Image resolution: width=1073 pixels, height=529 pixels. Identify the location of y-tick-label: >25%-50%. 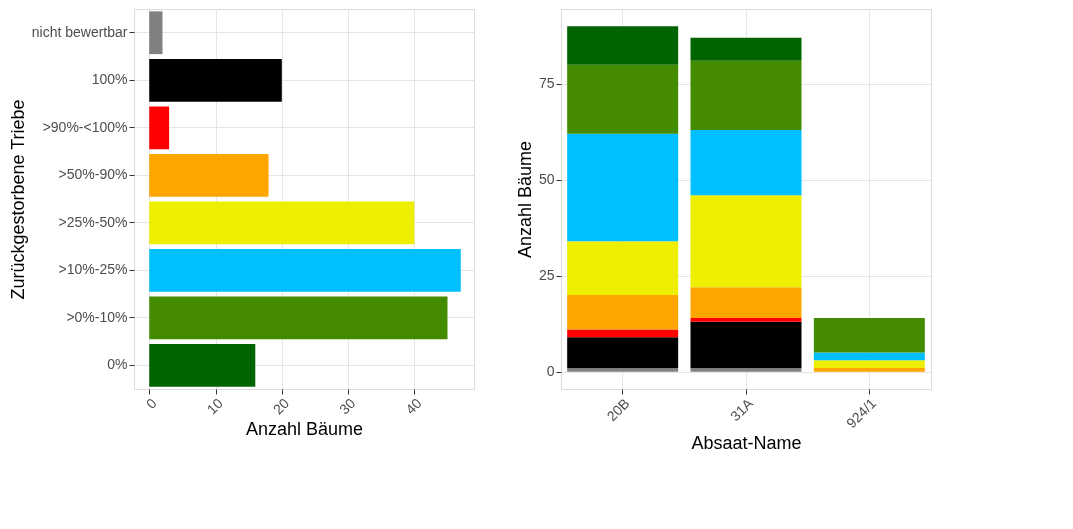
(93, 221).